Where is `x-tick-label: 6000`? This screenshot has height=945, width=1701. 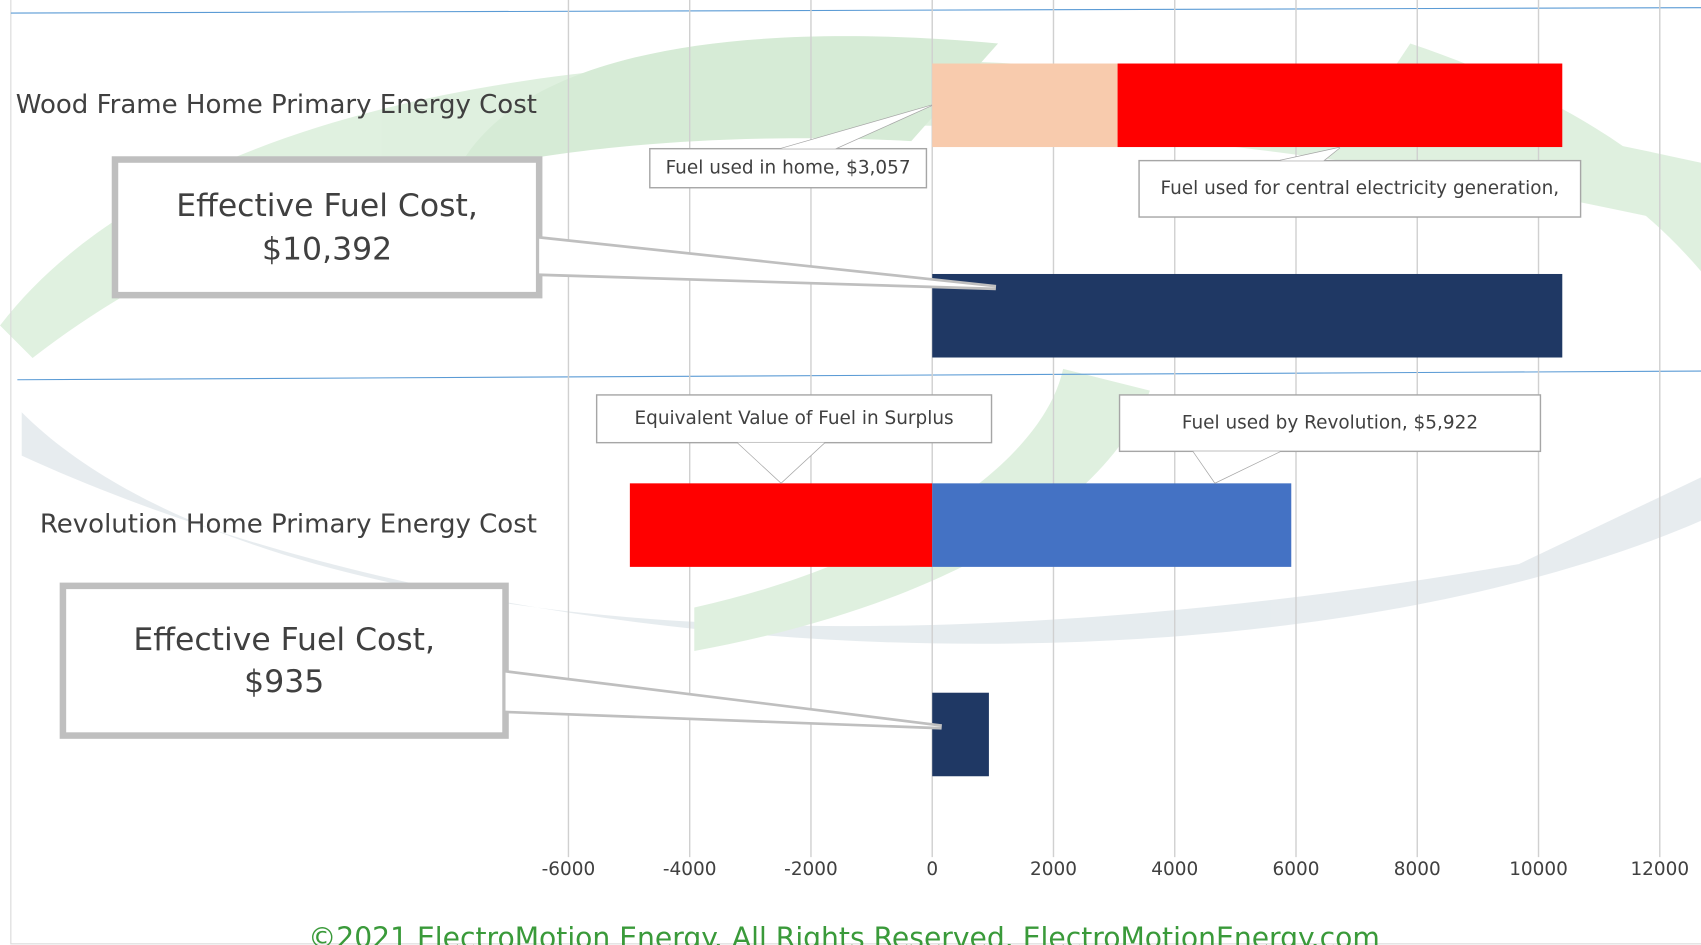
x-tick-label: 6000 is located at coordinates (1296, 869).